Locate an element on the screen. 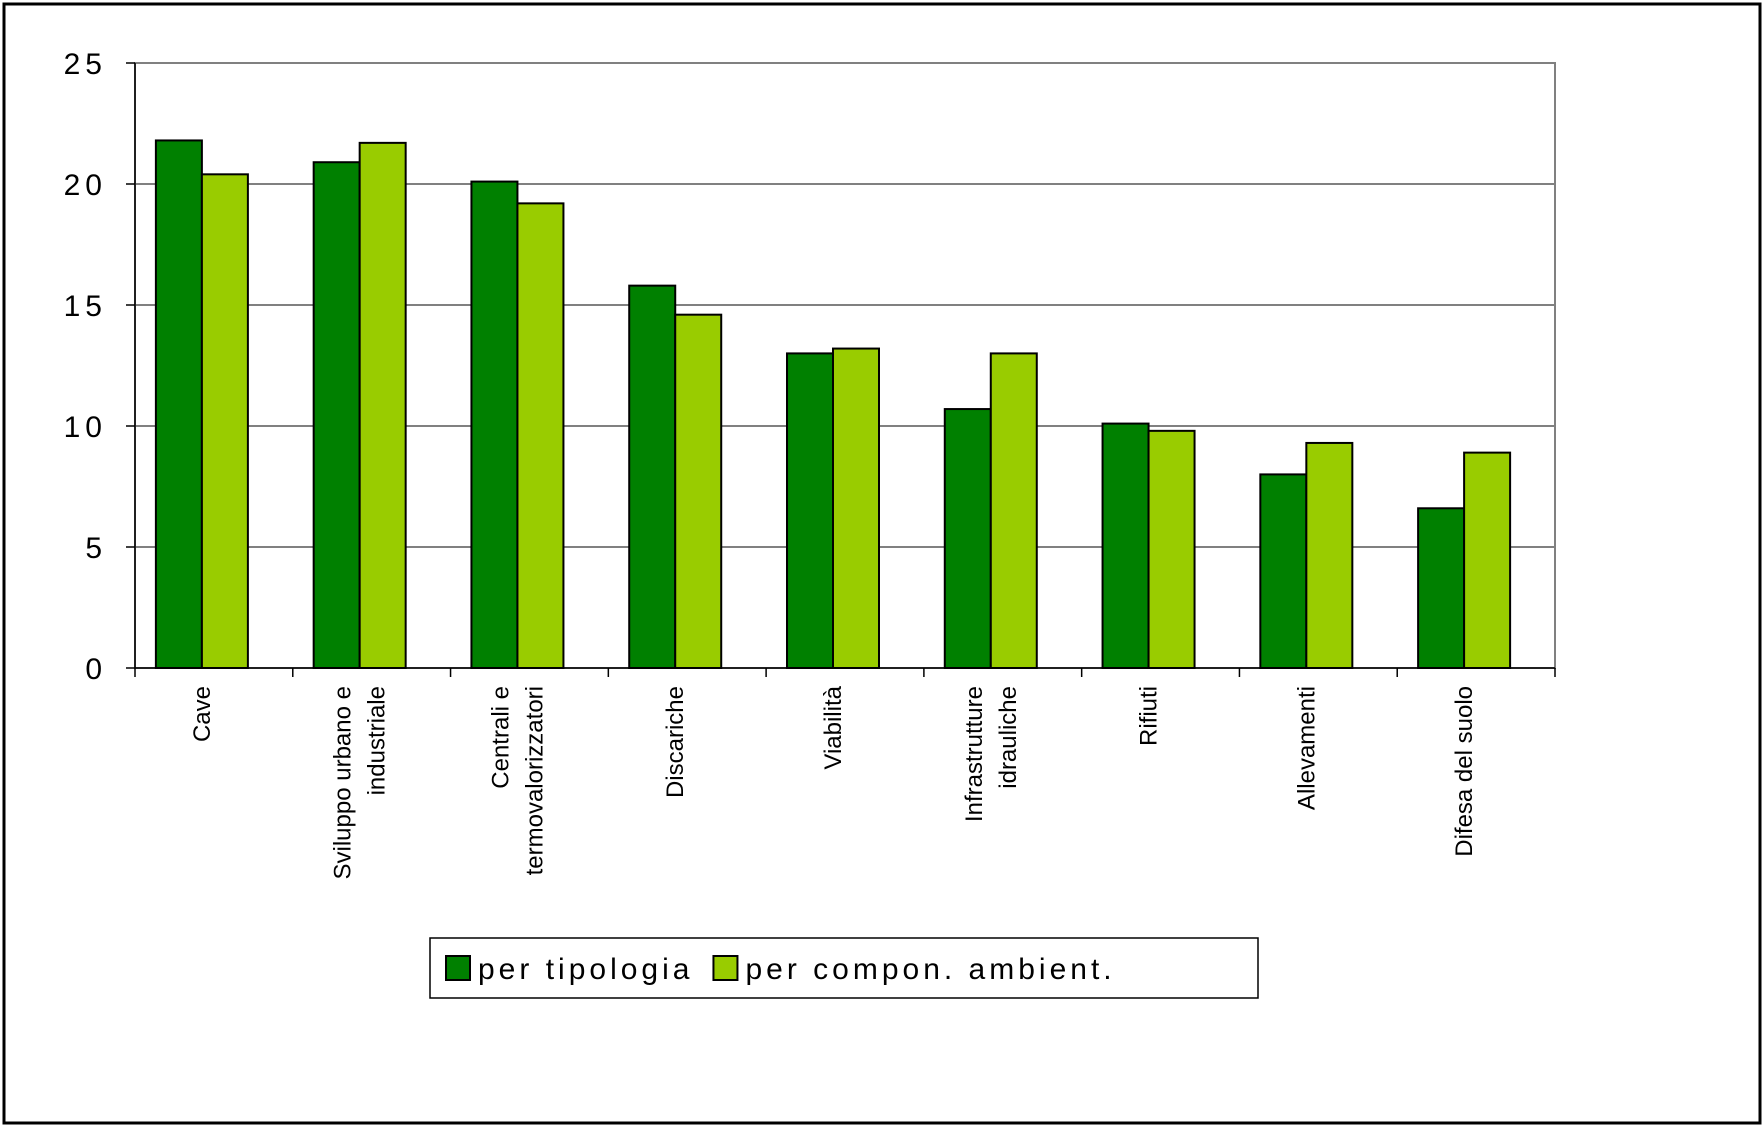 This screenshot has height=1127, width=1764. x-category-label: Centrali e termovalorizzatori is located at coordinates (517, 780).